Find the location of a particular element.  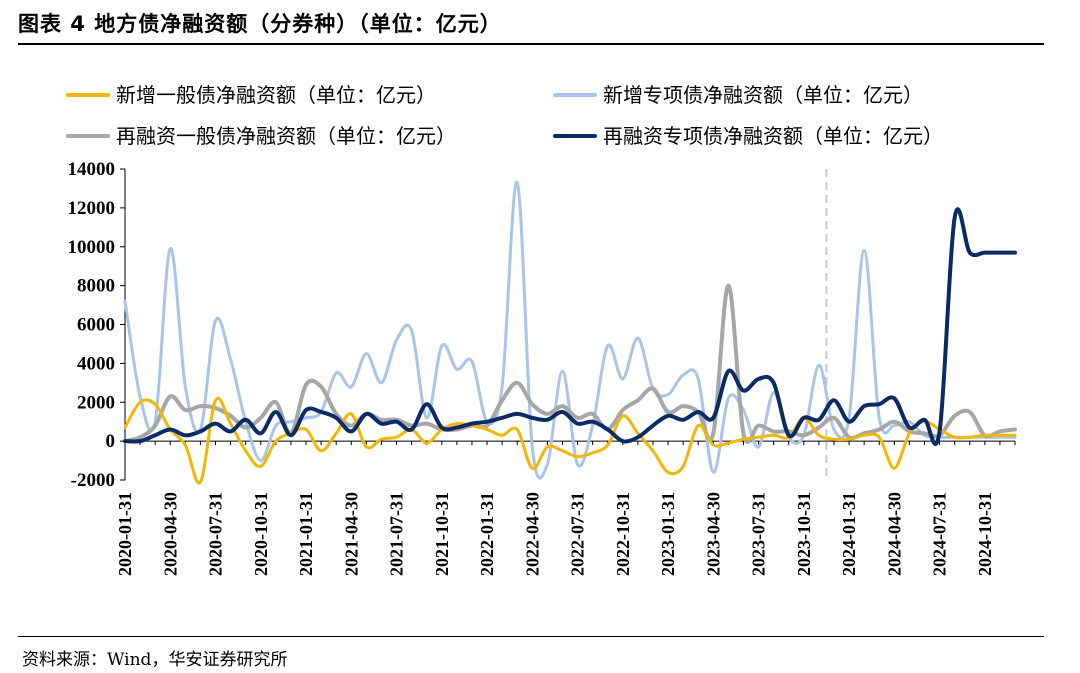

x-tick-label: 2020-07-31 is located at coordinates (216, 534).